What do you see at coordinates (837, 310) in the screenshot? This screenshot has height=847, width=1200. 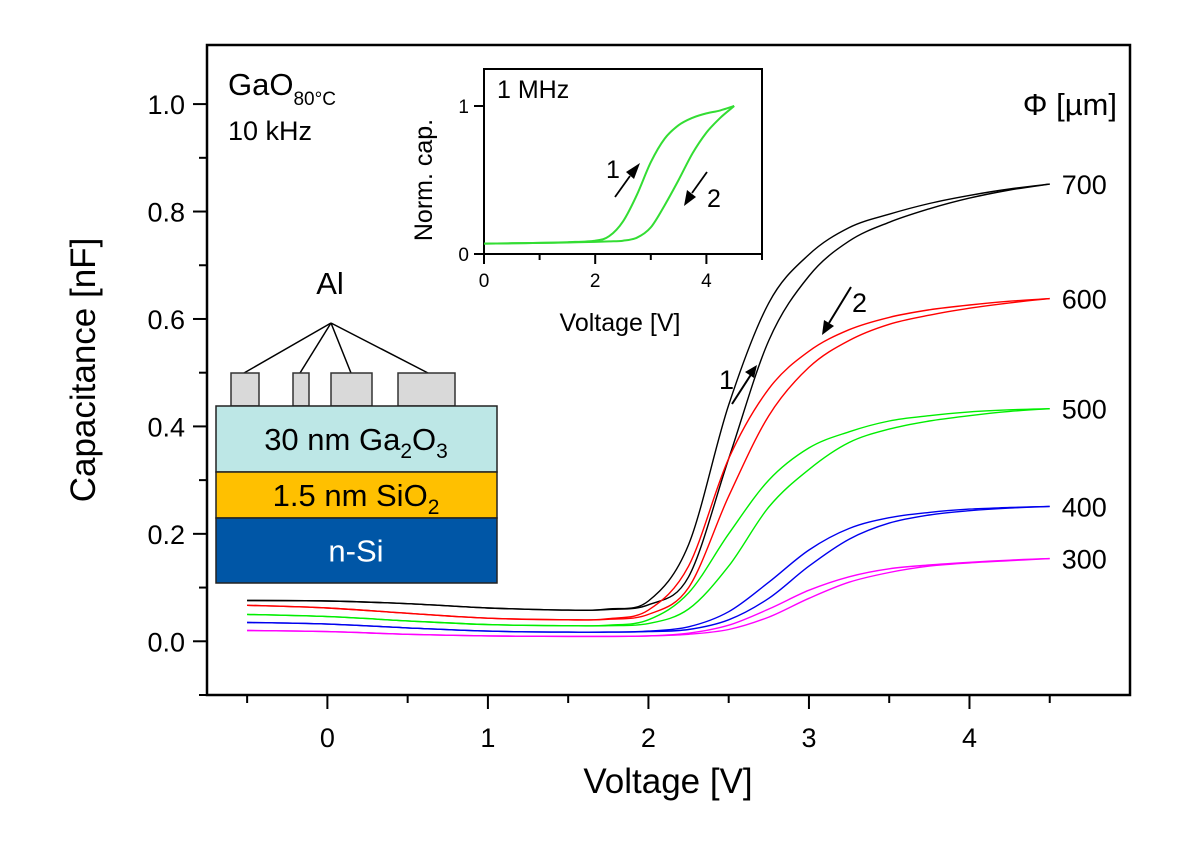 I see `sweep-2-arrow` at bounding box center [837, 310].